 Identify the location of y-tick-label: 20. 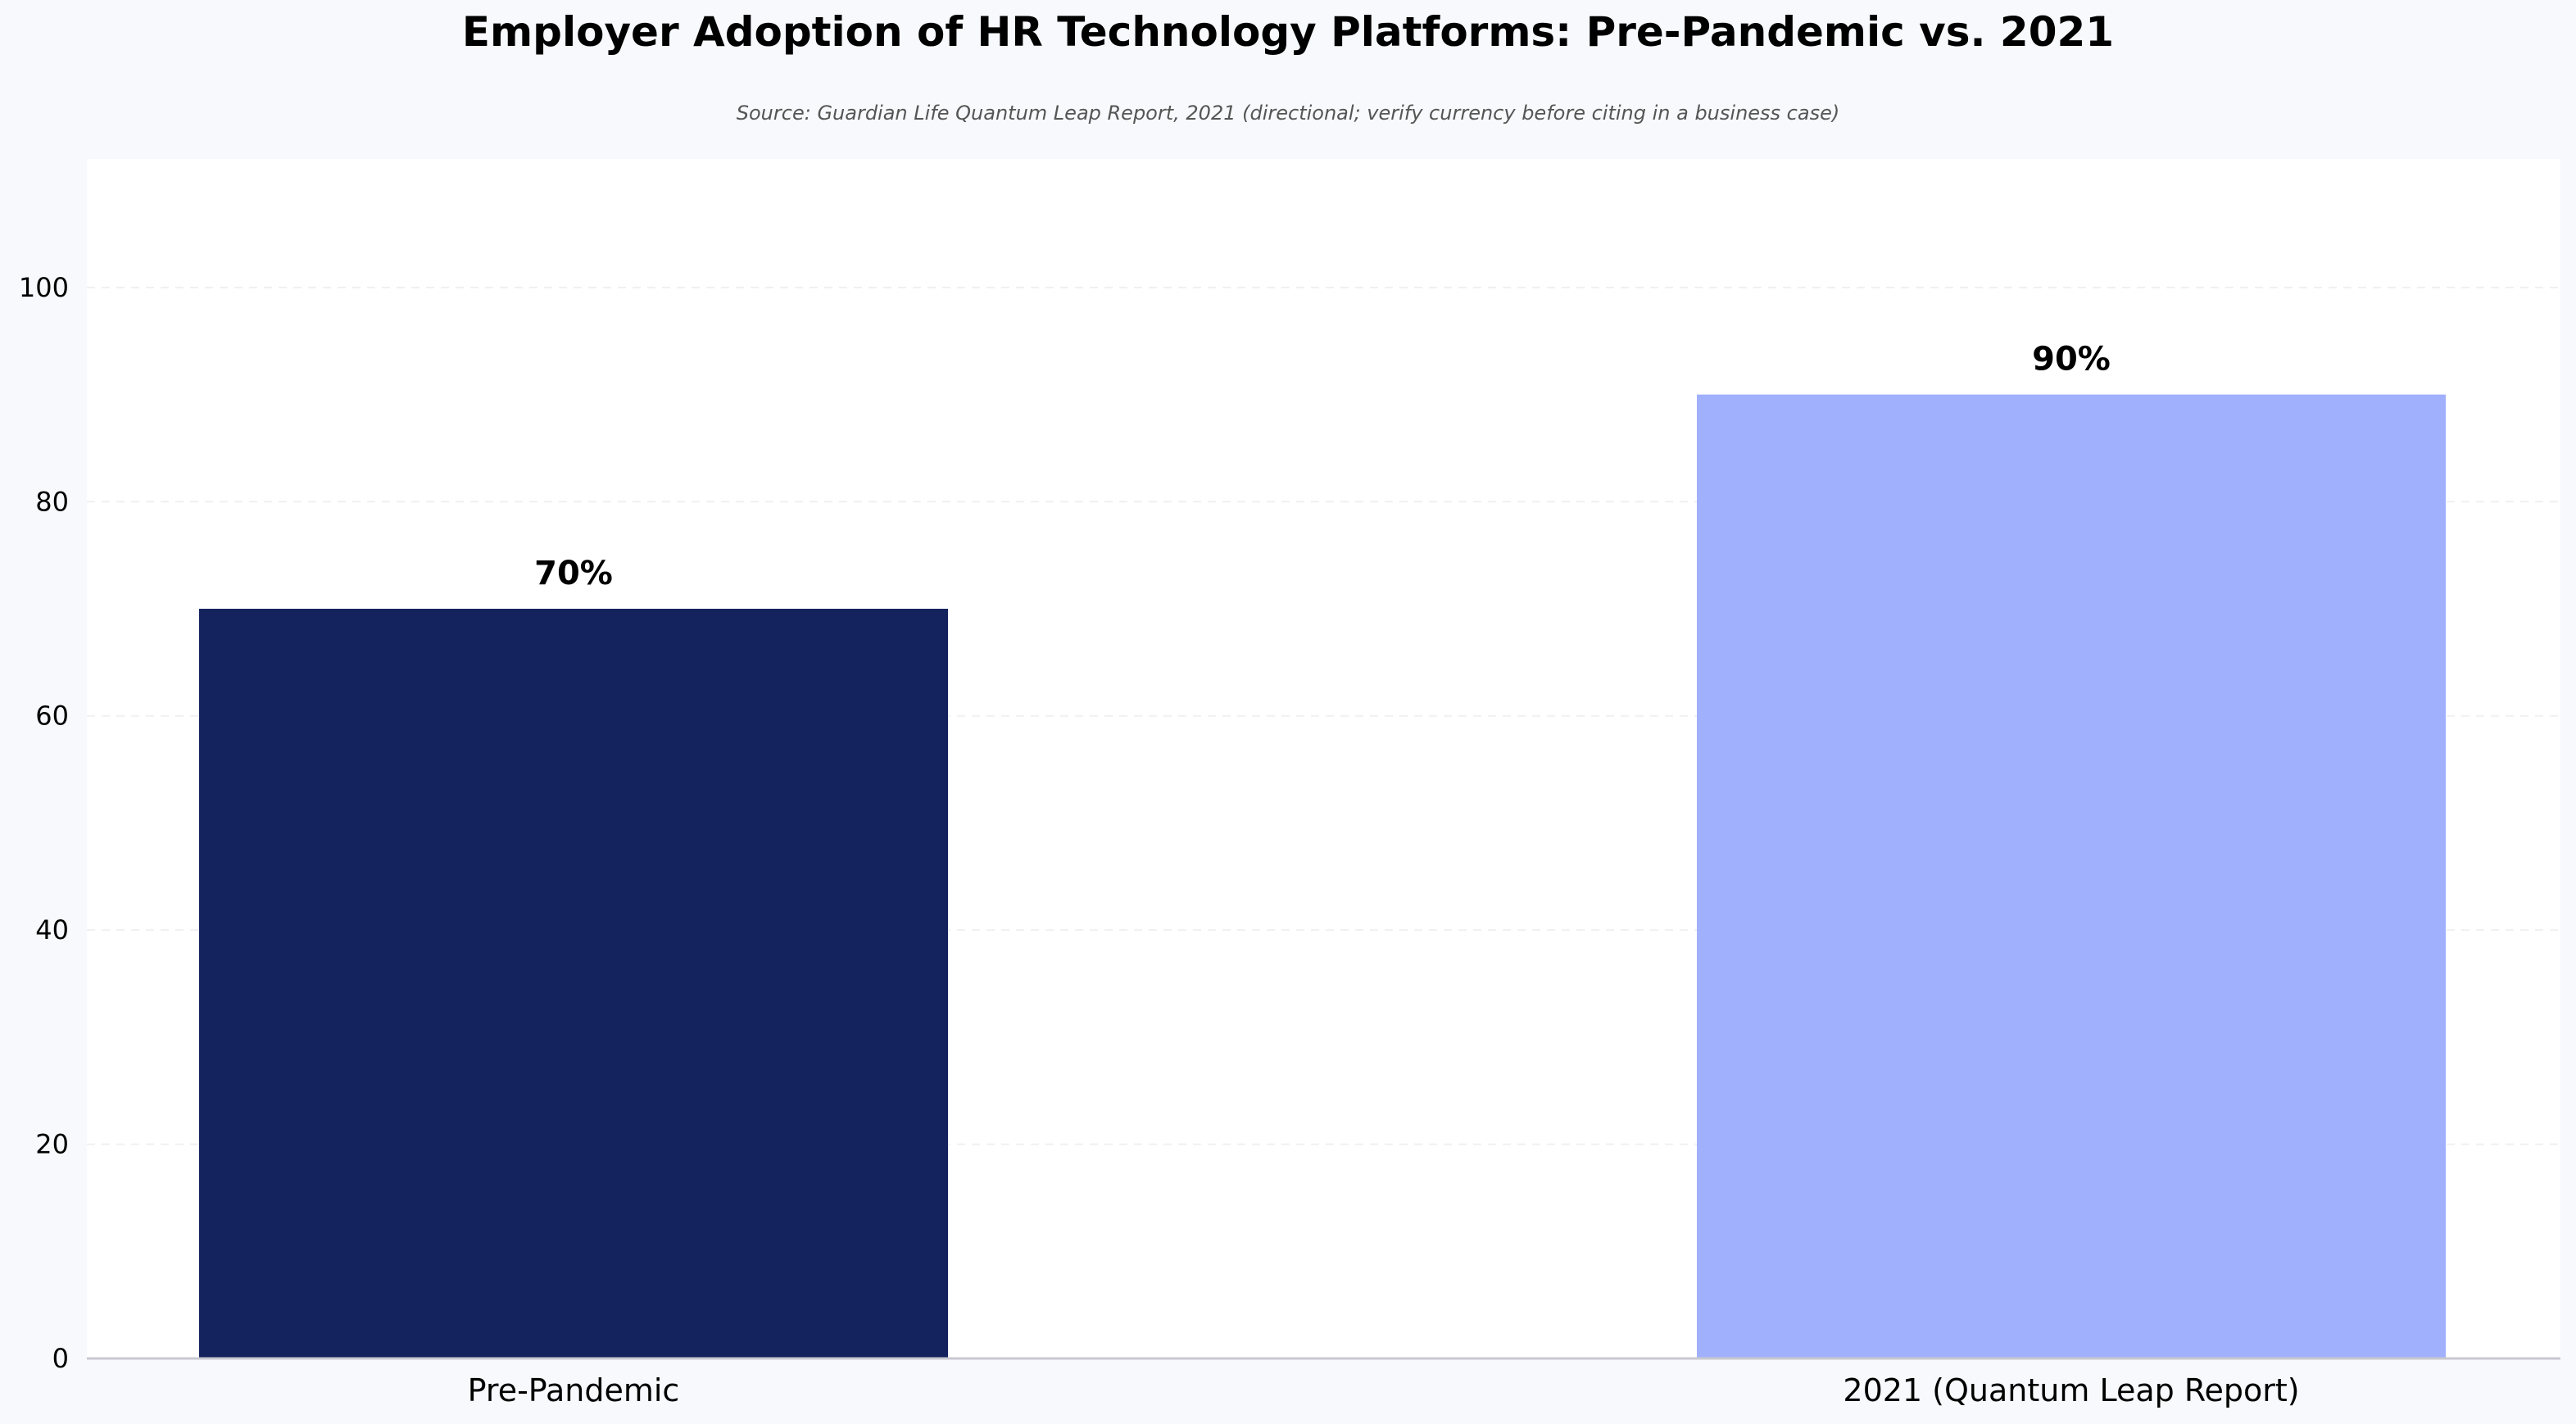
(52, 1144).